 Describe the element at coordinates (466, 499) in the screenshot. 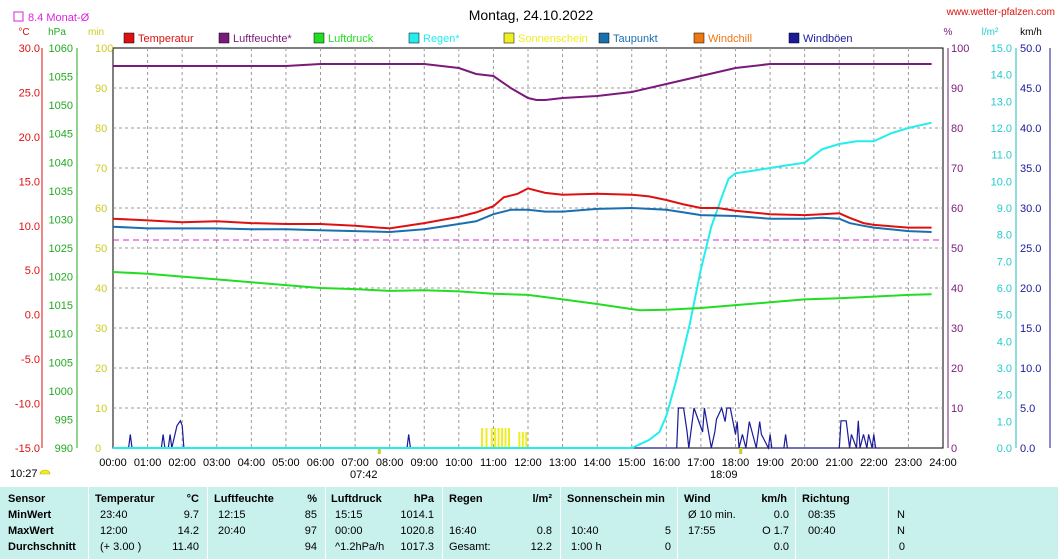

I see `stats-header-rain: Regen` at that location.